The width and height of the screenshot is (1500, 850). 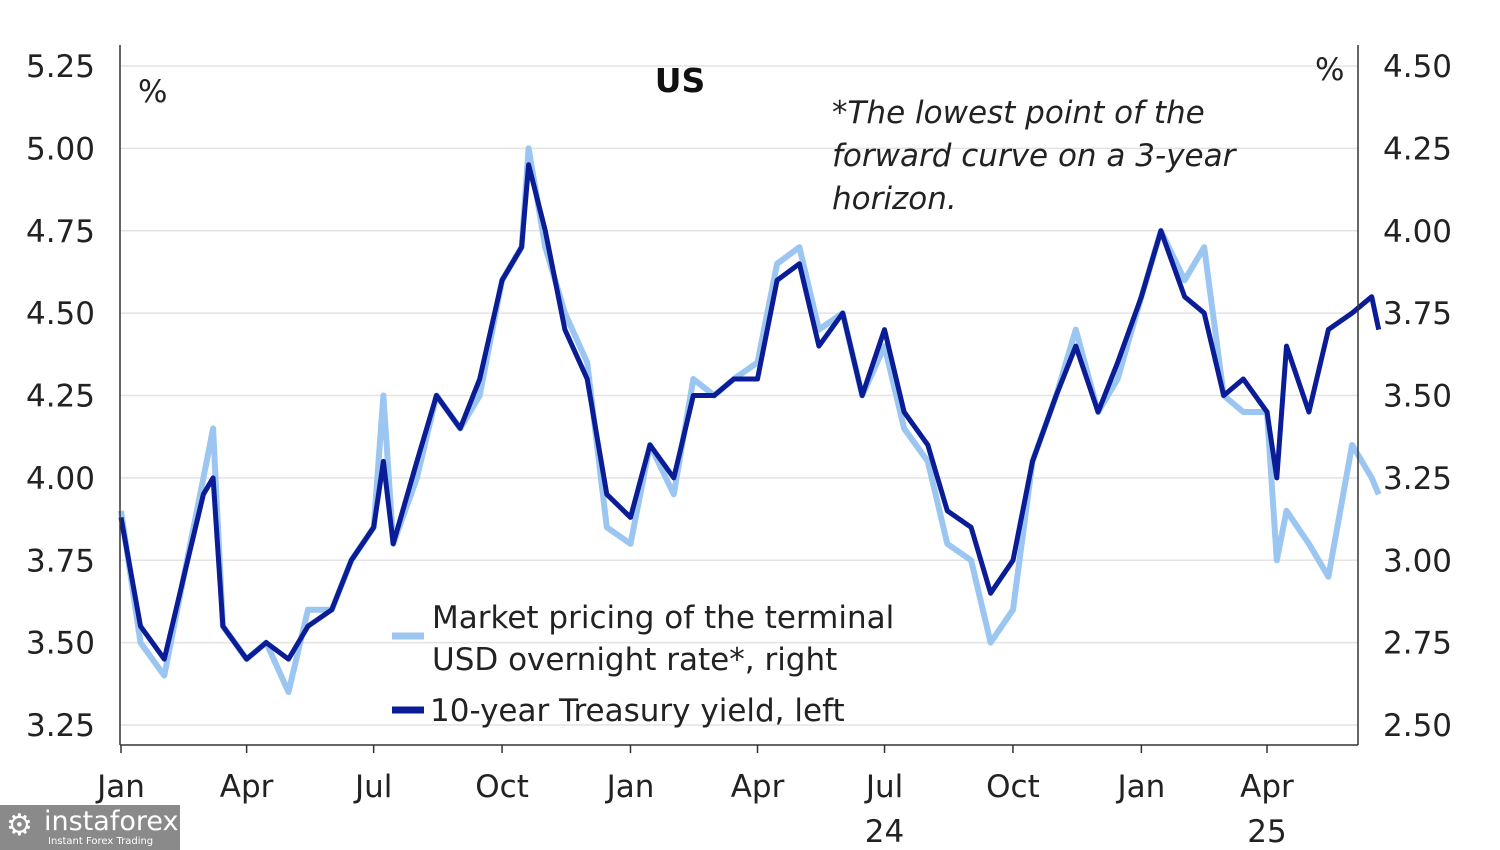 I want to click on left-tick-label: 3.50, so click(x=60, y=644).